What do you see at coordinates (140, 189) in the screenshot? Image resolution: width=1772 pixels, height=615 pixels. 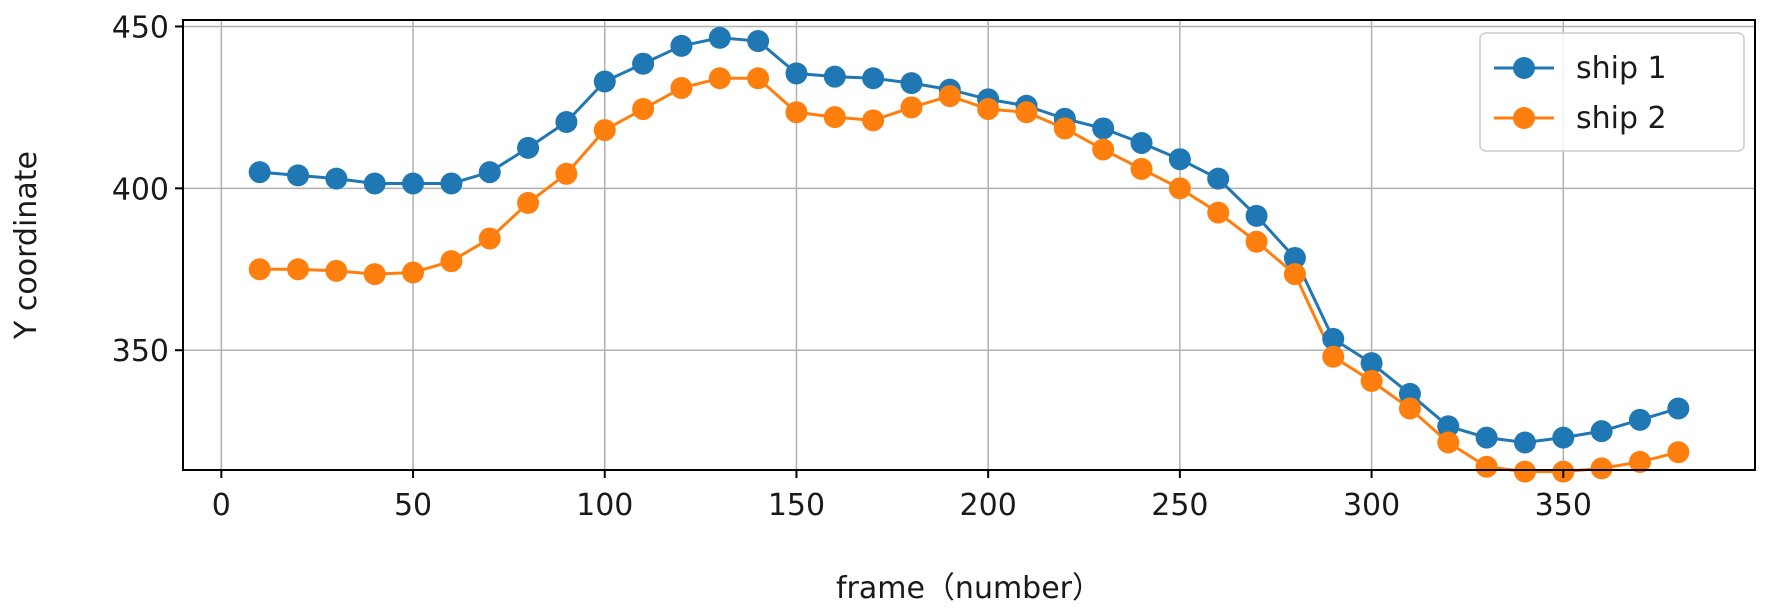 I see `y-tick-label: 400` at bounding box center [140, 189].